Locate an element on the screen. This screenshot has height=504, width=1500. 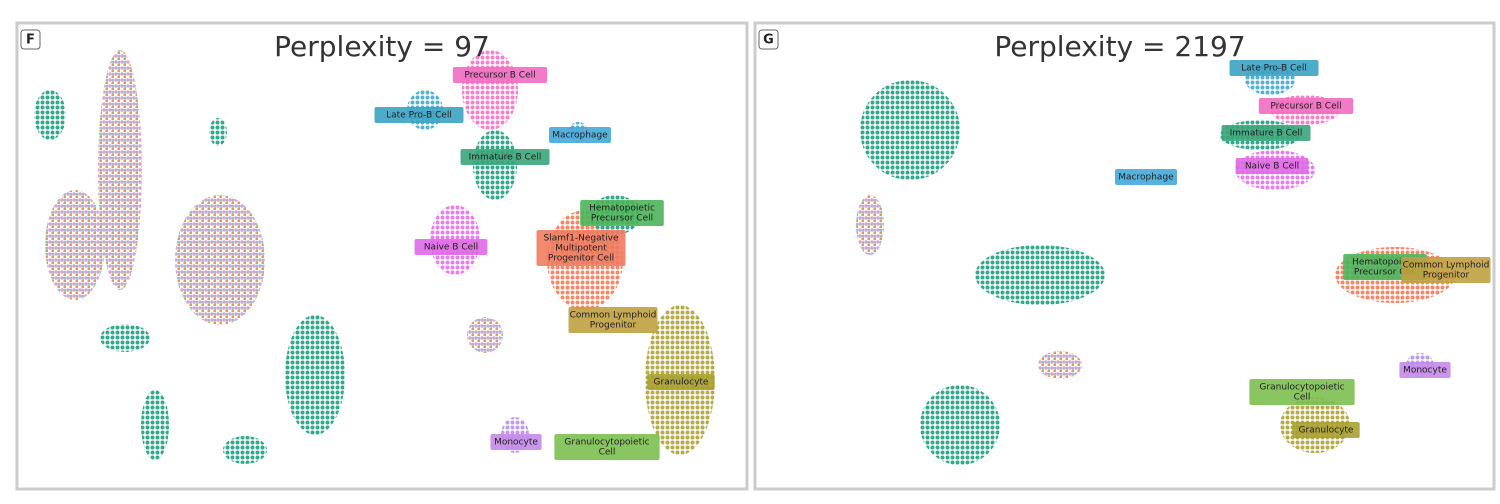
panel-letter: F is located at coordinates (30, 40).